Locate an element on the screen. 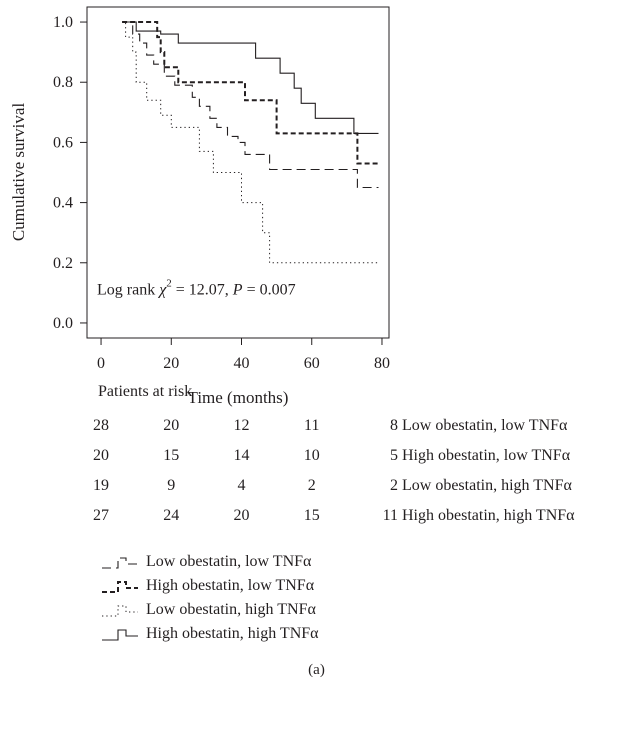 The image size is (633, 731). annotation-chi: χ is located at coordinates (162, 289).